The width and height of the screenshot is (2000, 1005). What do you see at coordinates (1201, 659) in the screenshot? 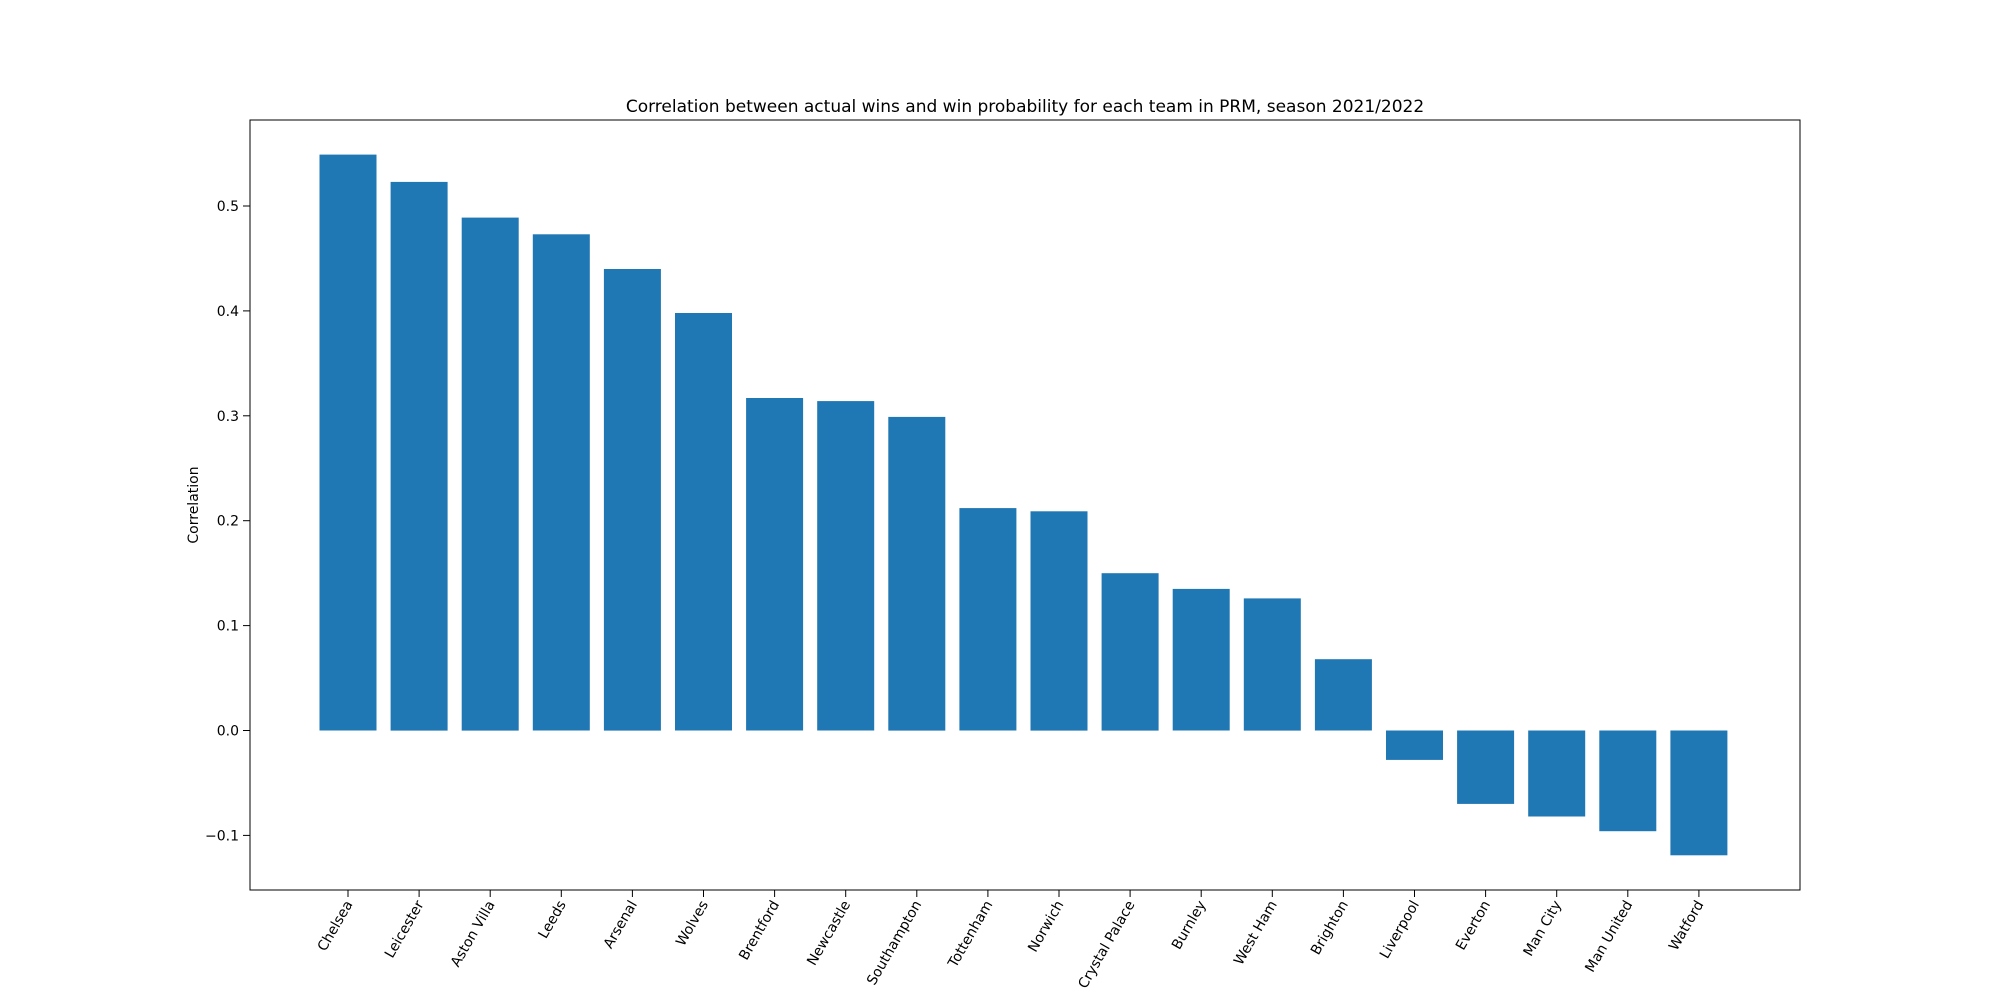
I see `bar-burnley` at bounding box center [1201, 659].